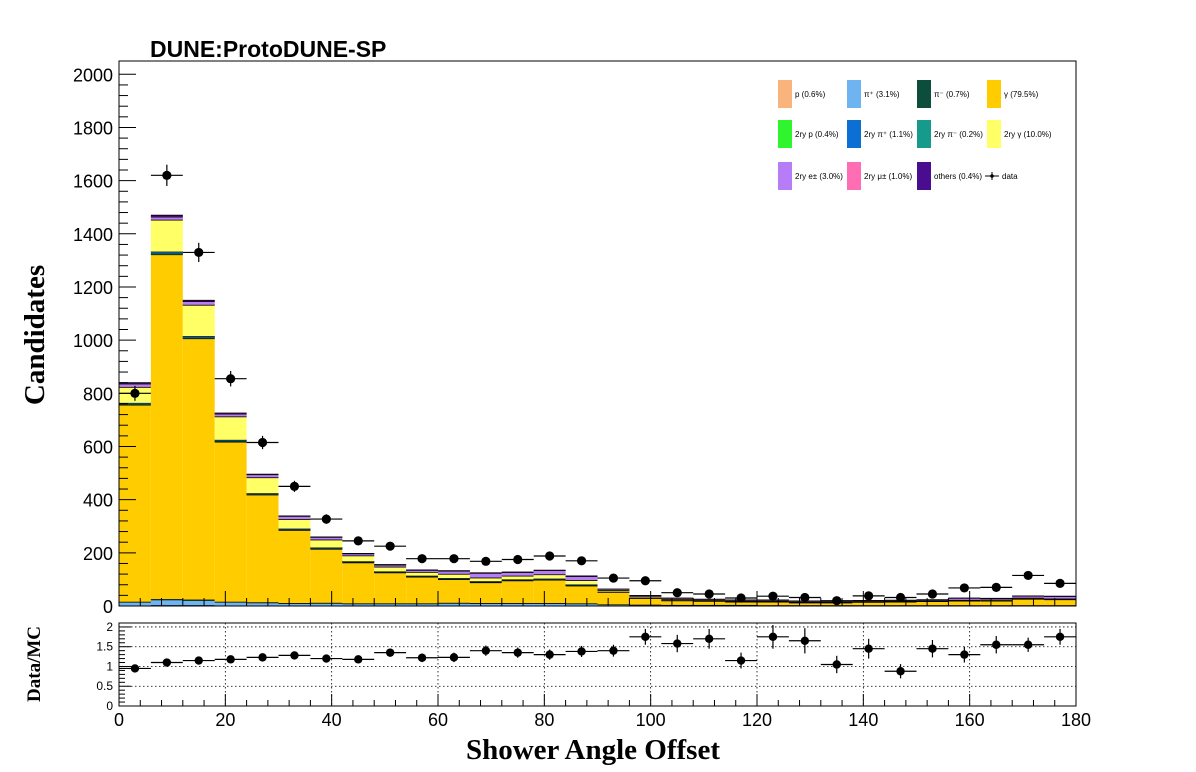 The width and height of the screenshot is (1196, 772). I want to click on legend-label-10: others (0.4%), so click(958, 176).